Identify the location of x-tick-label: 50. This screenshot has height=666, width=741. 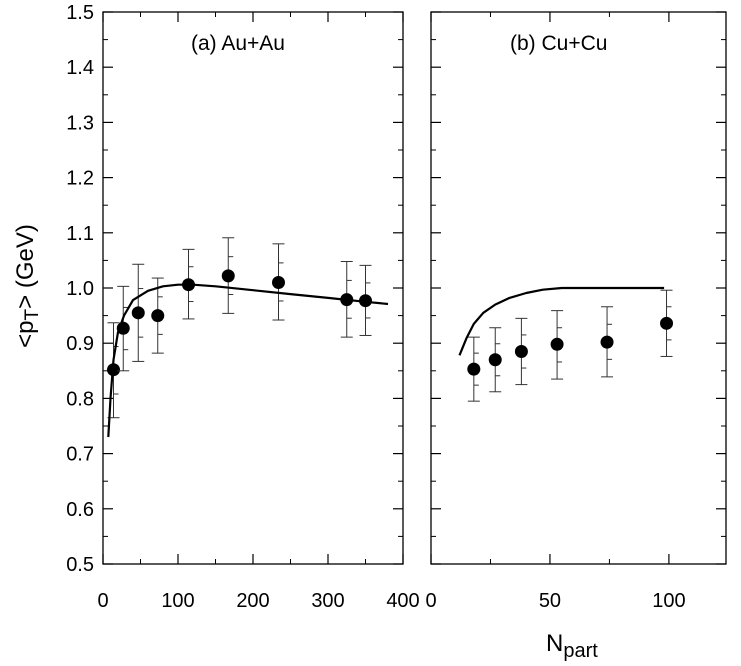
(550, 601).